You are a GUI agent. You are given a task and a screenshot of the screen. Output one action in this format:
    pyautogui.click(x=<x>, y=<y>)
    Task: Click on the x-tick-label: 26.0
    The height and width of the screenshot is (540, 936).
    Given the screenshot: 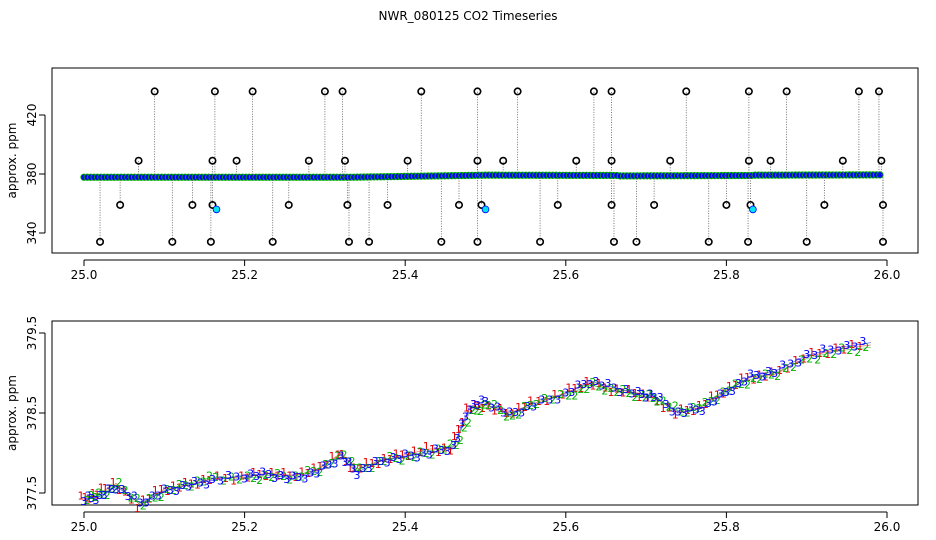 What is the action you would take?
    pyautogui.click(x=887, y=275)
    